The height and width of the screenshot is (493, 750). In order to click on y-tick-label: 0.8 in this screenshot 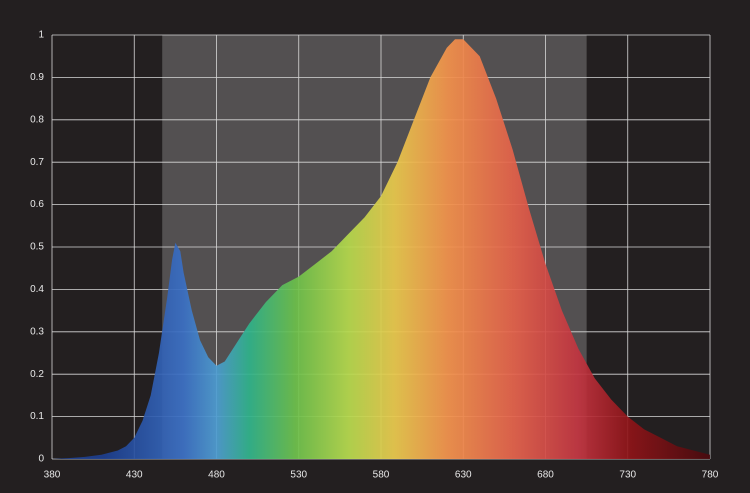, I will do `click(37, 119)`.